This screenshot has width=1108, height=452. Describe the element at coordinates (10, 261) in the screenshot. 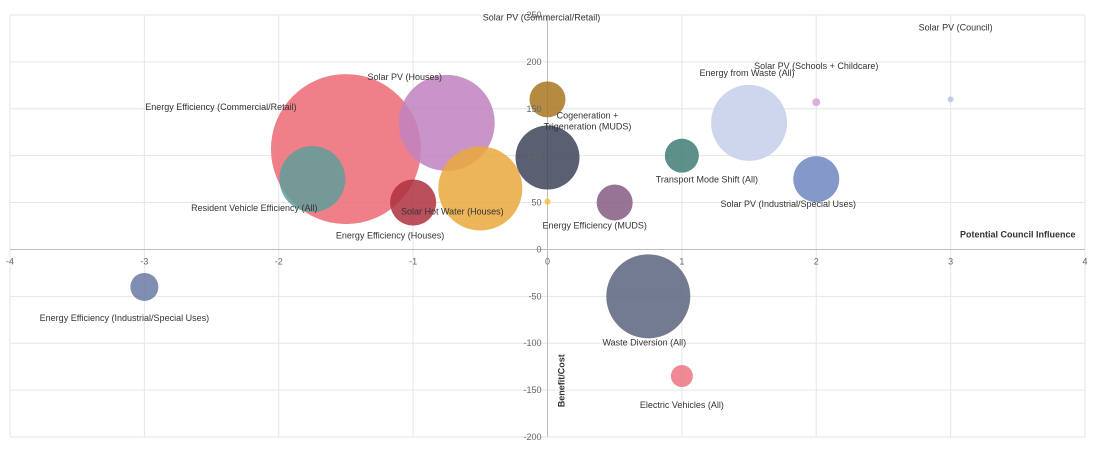

I see `x-tick-label: -4` at that location.